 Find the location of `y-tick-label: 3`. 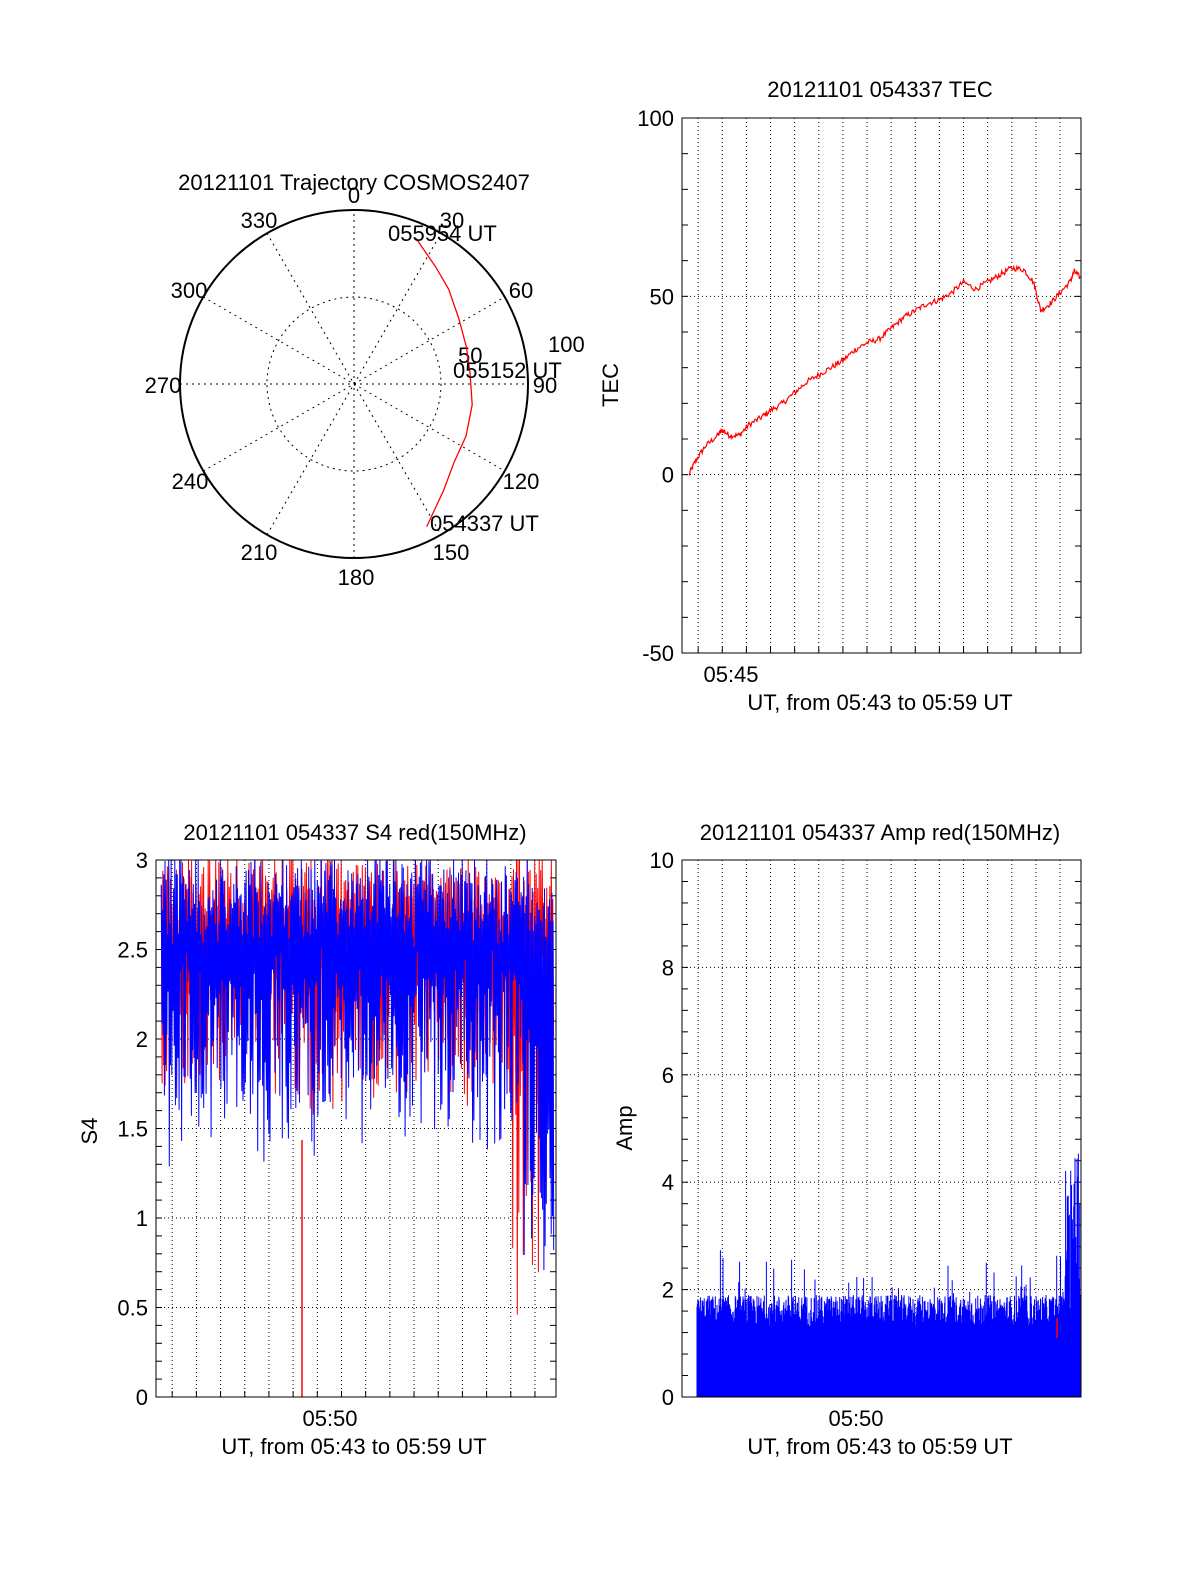

y-tick-label: 3 is located at coordinates (142, 860).